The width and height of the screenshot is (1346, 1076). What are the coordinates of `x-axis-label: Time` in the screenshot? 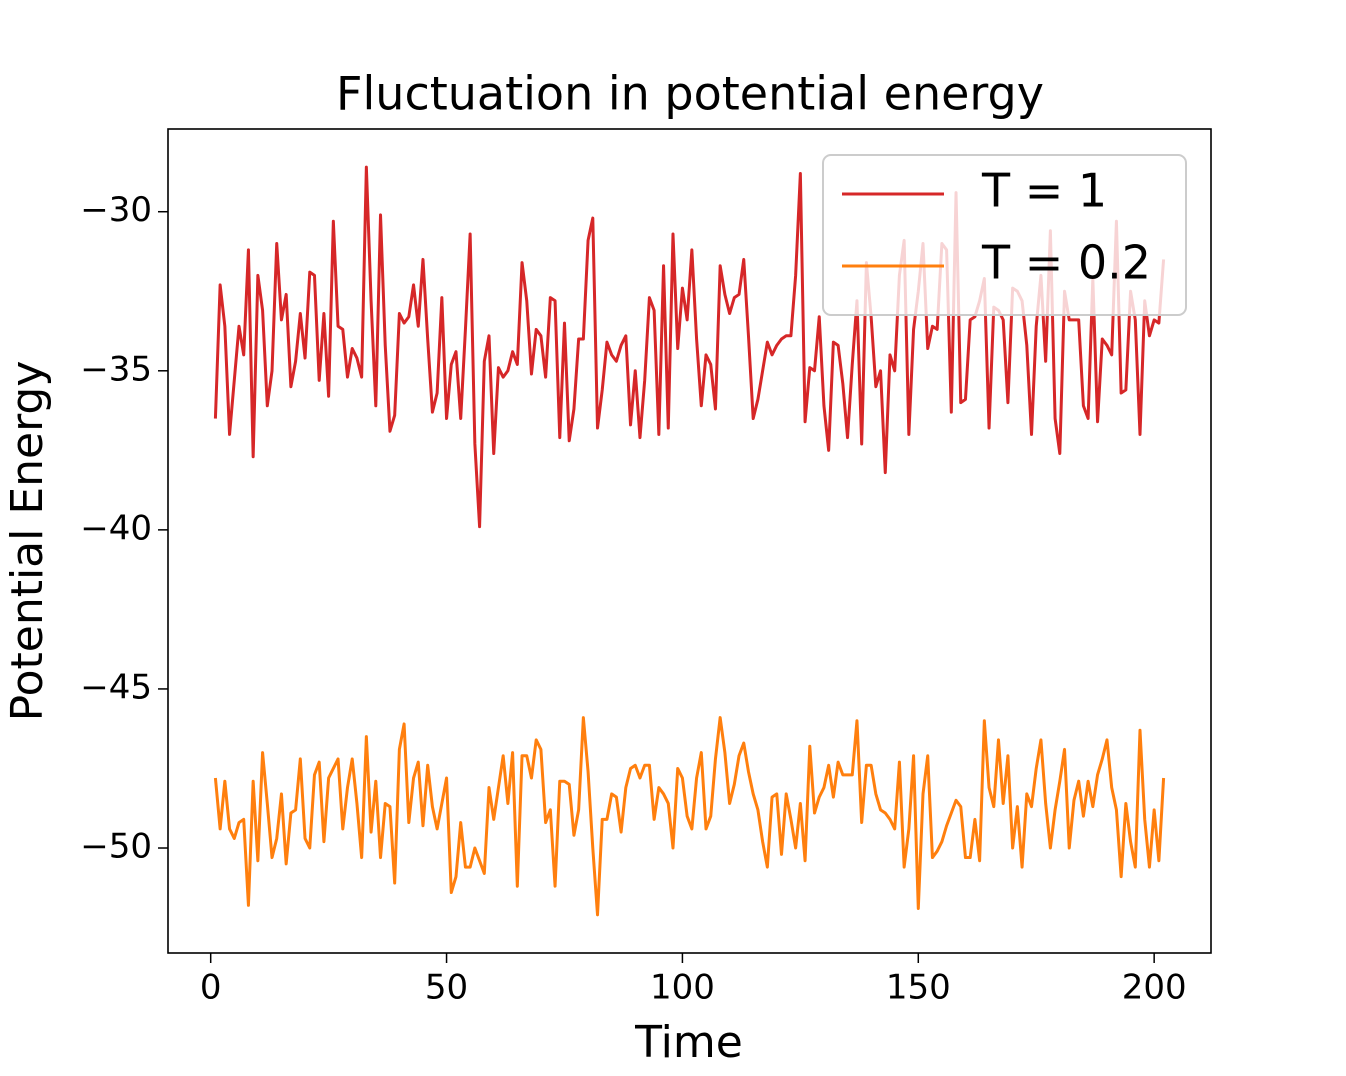 It's located at (688, 1042).